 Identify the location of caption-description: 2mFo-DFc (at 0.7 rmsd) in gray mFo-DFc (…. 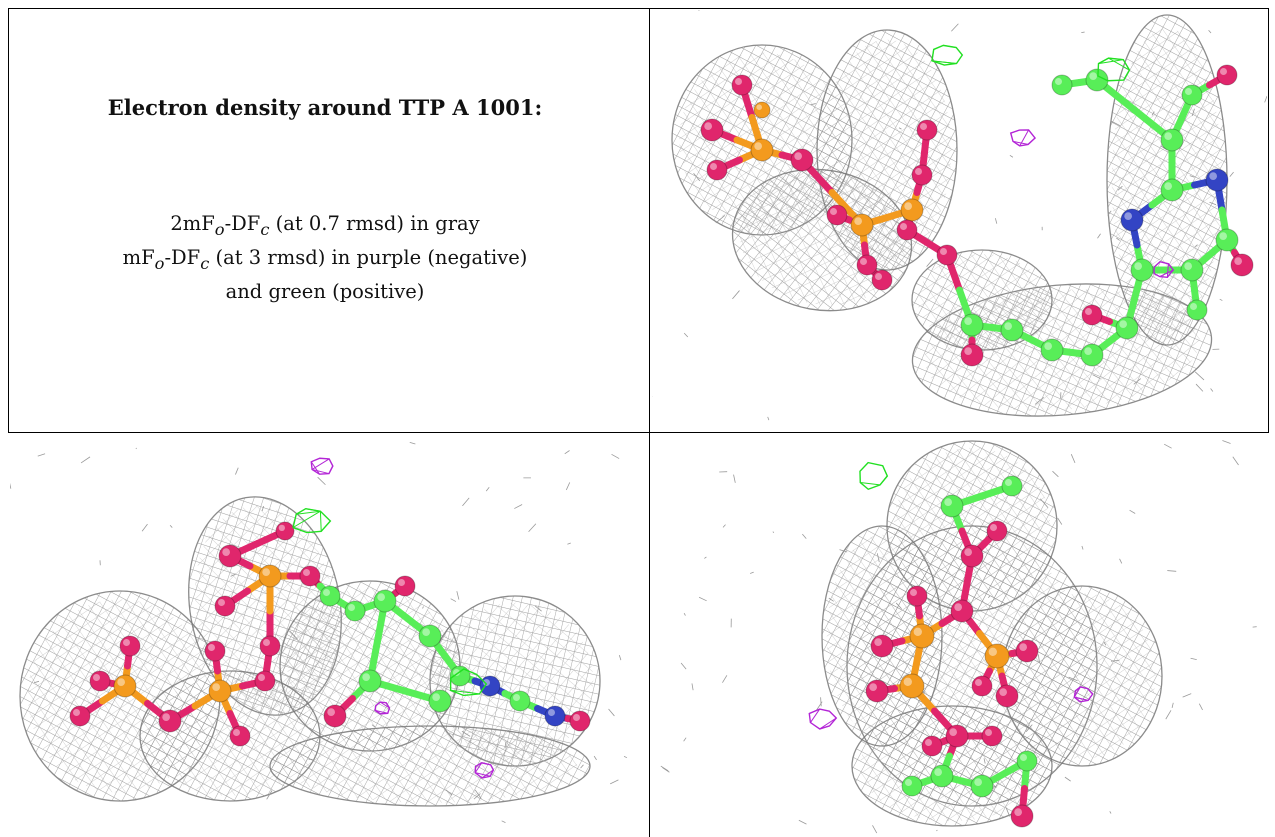
(325, 258).